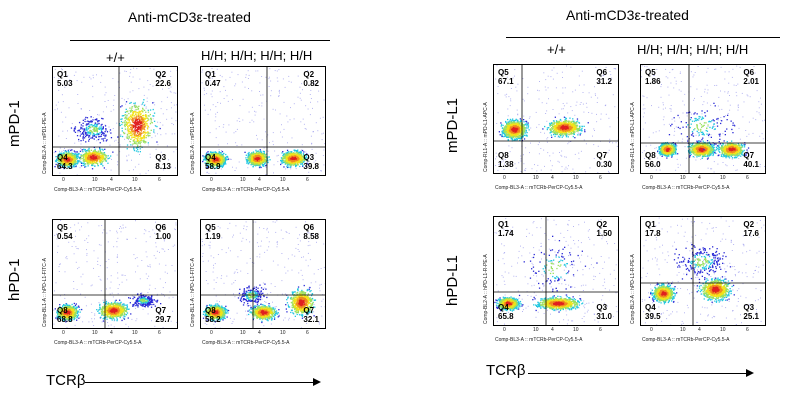 The height and width of the screenshot is (409, 812). What do you see at coordinates (95, 180) in the screenshot?
I see `x-tick-label: 10` at bounding box center [95, 180].